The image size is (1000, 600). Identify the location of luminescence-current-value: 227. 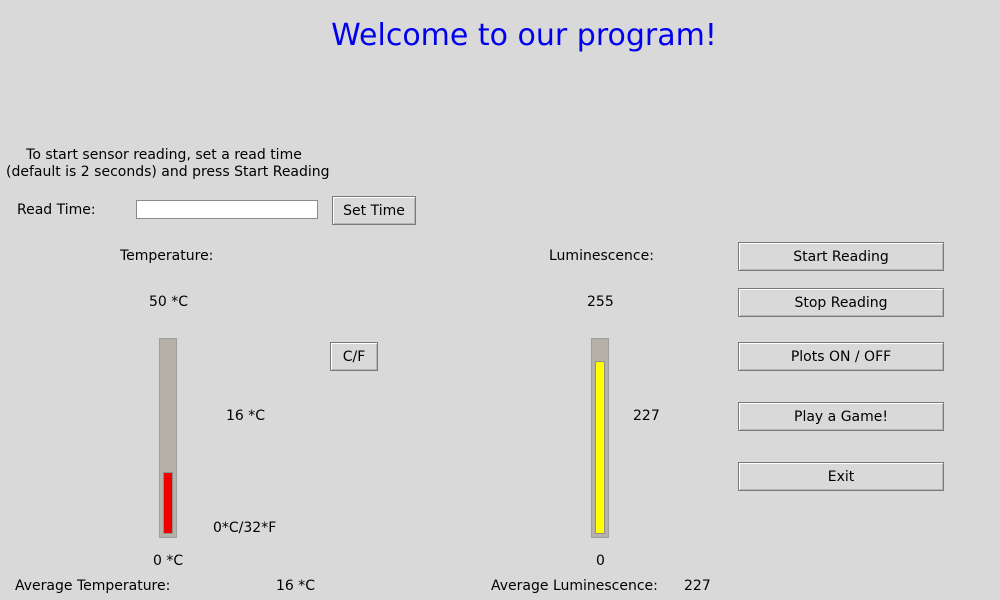
(646, 416).